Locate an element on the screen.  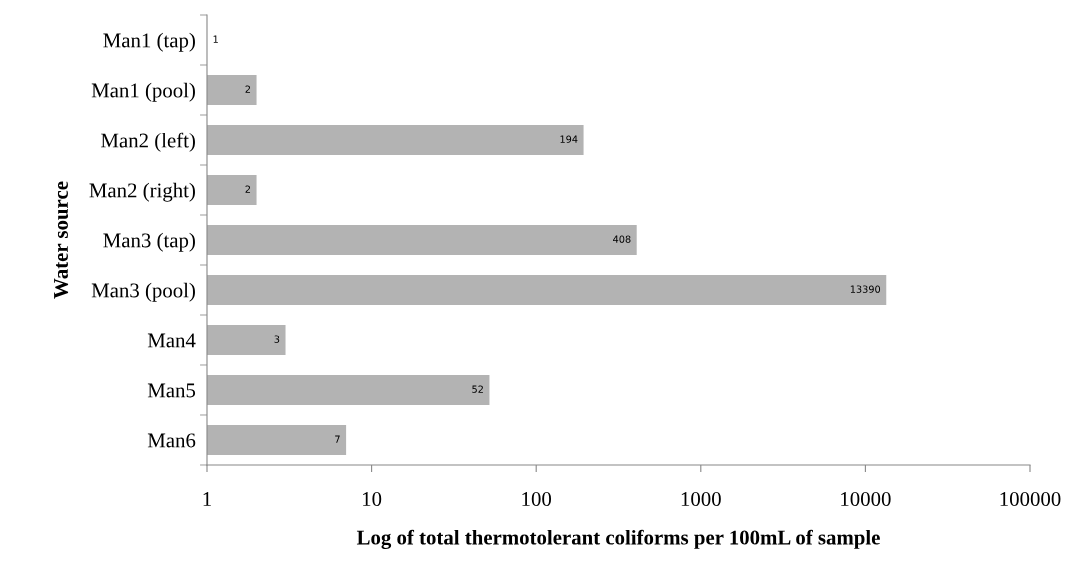
x-axis-title: Log of total thermotolerant coliforms per 100mL of sample is located at coordinates (618, 539).